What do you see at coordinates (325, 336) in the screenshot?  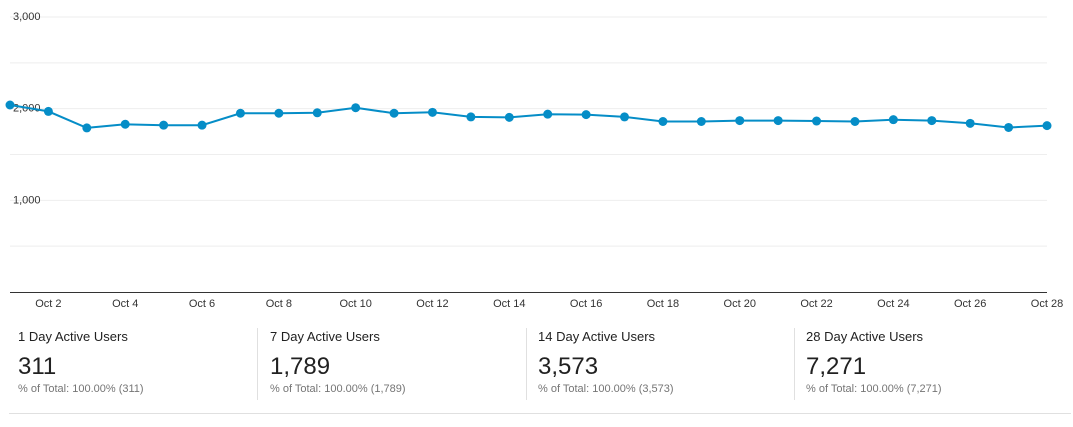 I see `metric-label: 7 Day Active Users` at bounding box center [325, 336].